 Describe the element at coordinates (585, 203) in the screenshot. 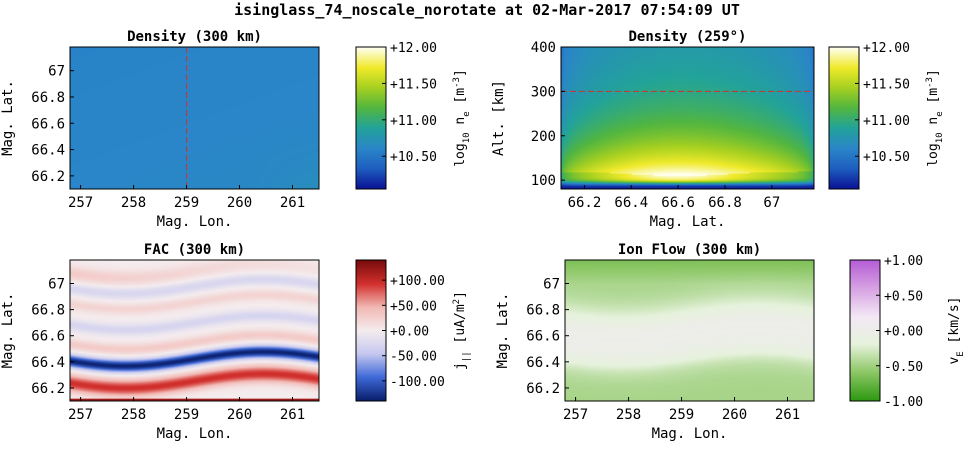

I see `x-tick-label: 66.2` at that location.